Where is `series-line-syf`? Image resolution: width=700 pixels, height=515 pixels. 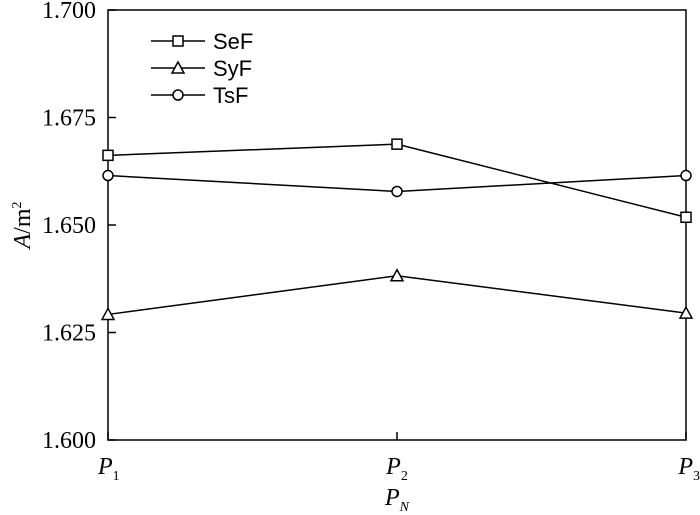
series-line-syf is located at coordinates (397, 295).